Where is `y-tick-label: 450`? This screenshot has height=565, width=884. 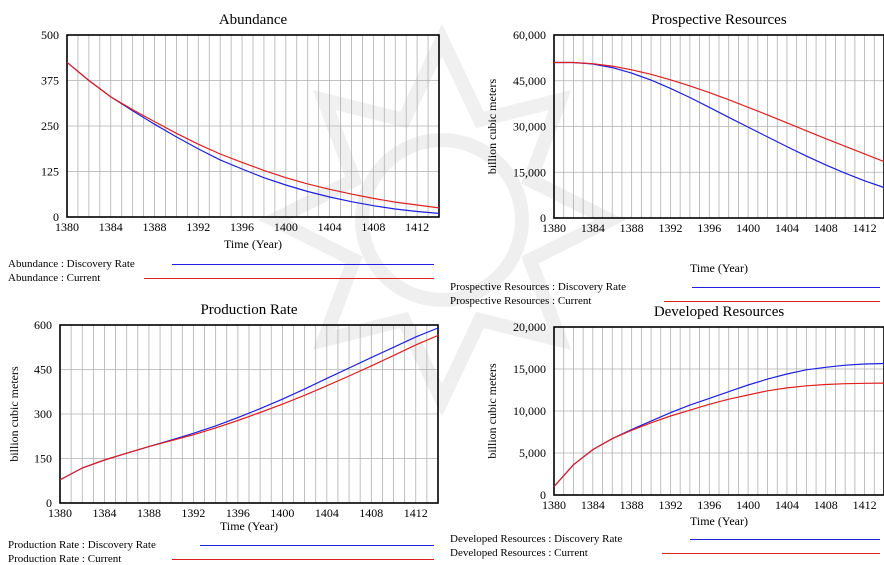 y-tick-label: 450 is located at coordinates (43, 370).